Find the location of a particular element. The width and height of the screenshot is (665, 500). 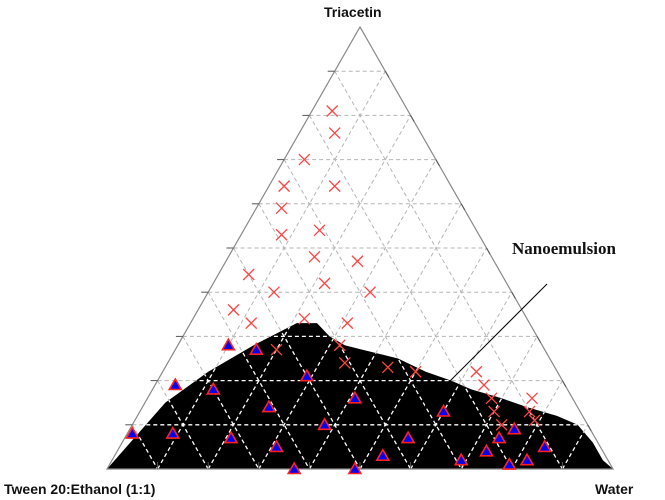

axis-label-left: Tween 20:Ethanol (1:1) is located at coordinates (80, 489).